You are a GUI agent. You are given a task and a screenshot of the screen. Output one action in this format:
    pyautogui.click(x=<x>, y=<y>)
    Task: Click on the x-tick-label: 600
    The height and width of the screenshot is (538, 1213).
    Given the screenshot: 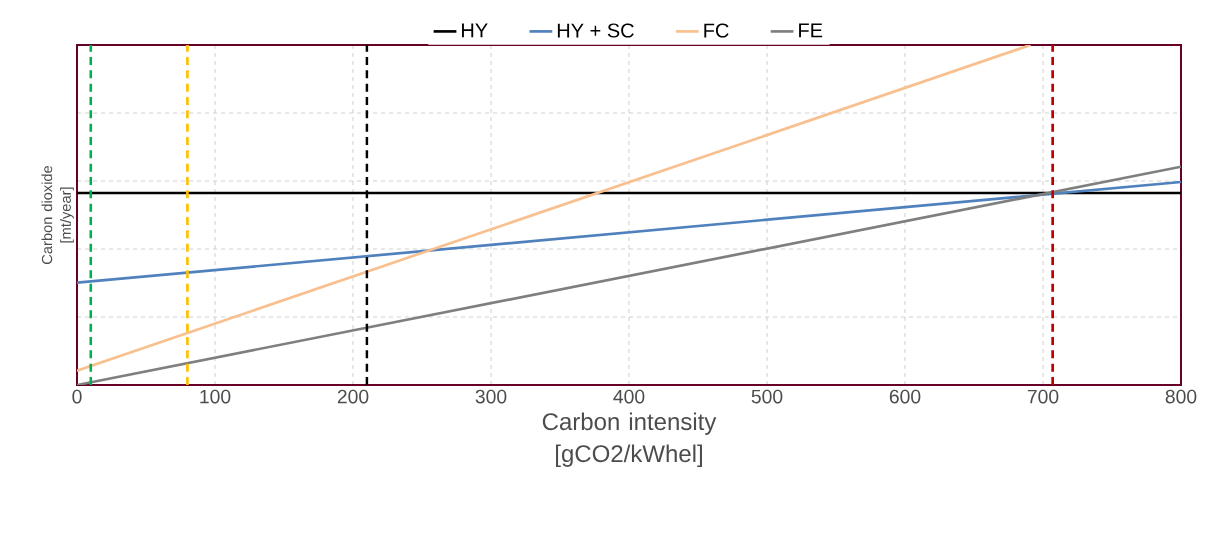 What is the action you would take?
    pyautogui.click(x=905, y=396)
    